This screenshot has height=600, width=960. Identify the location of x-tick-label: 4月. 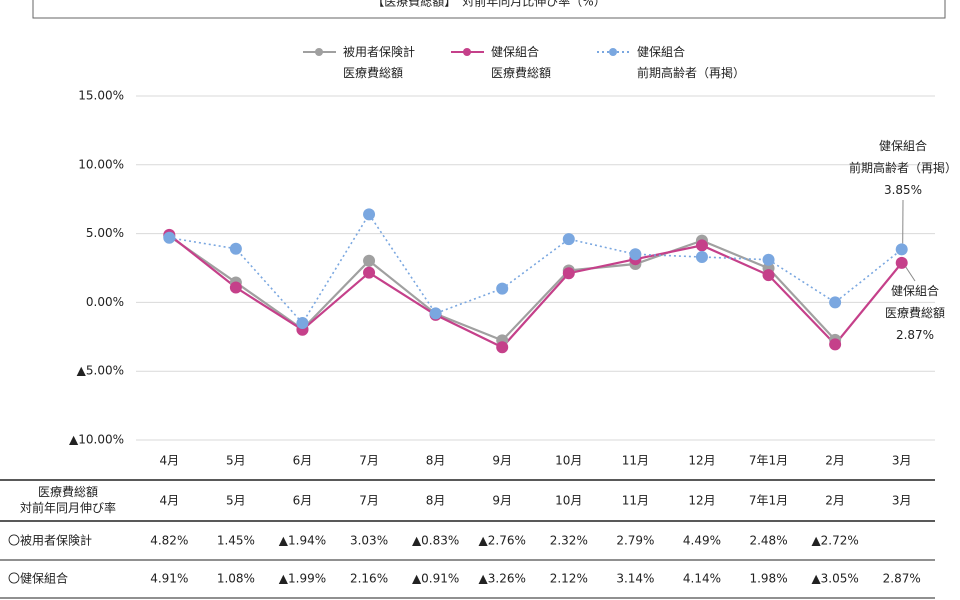
(169, 461).